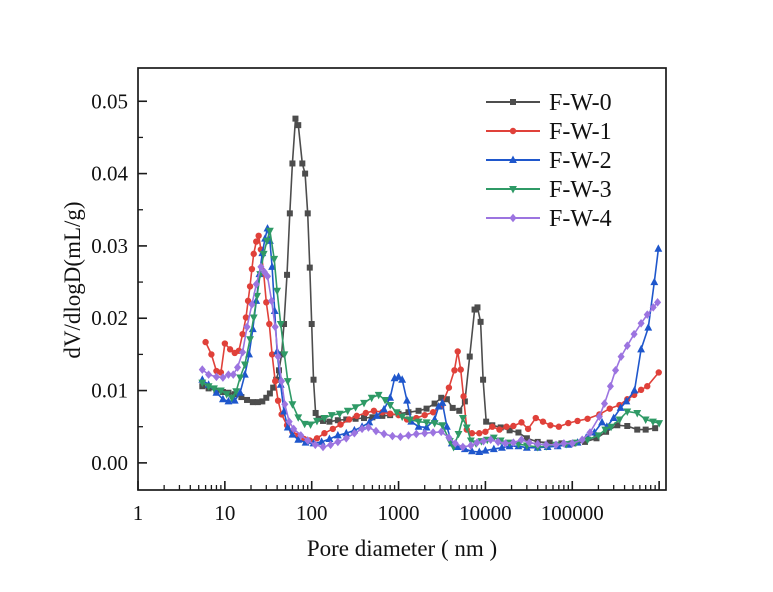  Describe the element at coordinates (109, 174) in the screenshot. I see `y-tick-label: 0.04` at that location.